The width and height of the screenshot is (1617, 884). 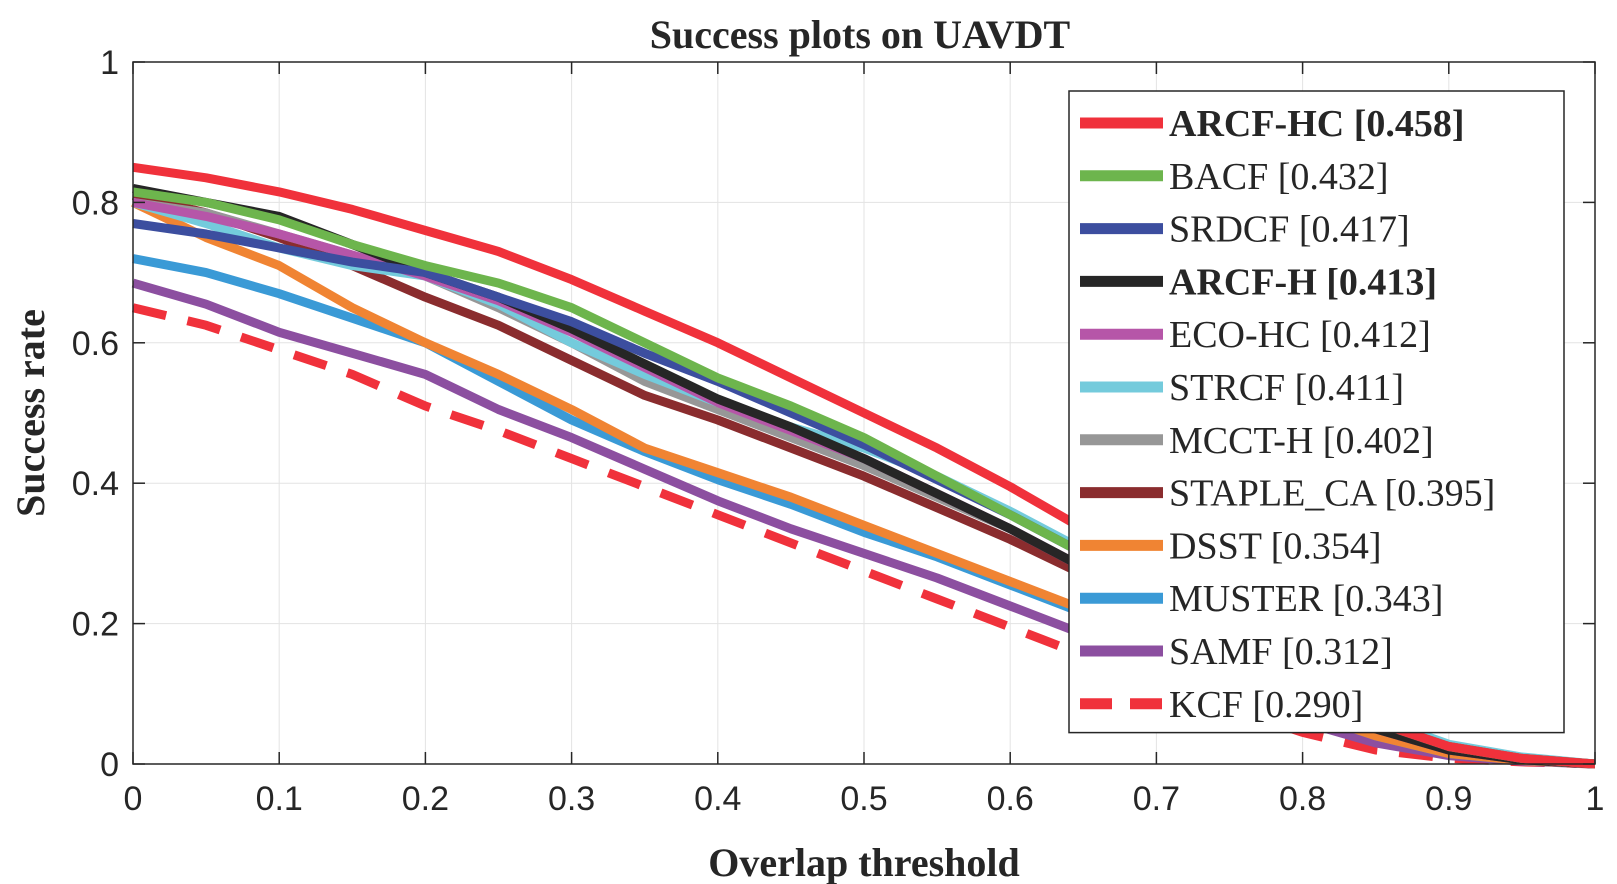 I want to click on y-tick-label: 0.8, so click(x=95, y=203).